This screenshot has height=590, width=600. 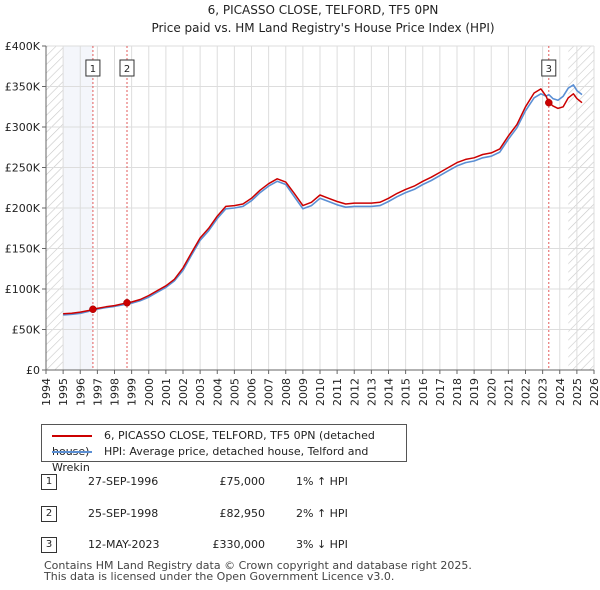 What do you see at coordinates (49, 514) in the screenshot?
I see `sale-number-badge: 2` at bounding box center [49, 514].